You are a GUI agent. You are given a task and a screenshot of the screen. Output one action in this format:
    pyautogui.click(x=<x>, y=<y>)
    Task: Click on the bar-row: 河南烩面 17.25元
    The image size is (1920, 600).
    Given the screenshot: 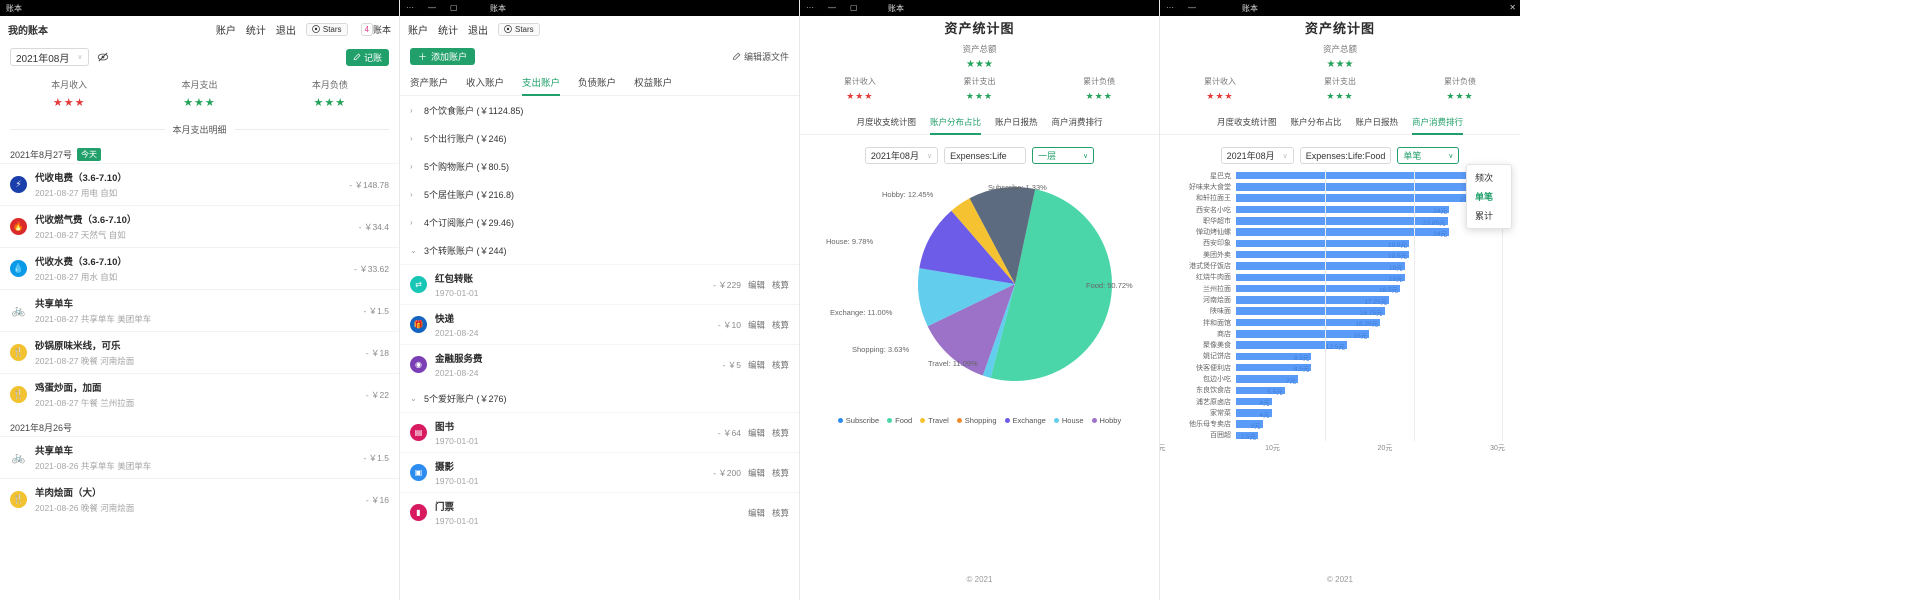 What is the action you would take?
    pyautogui.click(x=1340, y=300)
    